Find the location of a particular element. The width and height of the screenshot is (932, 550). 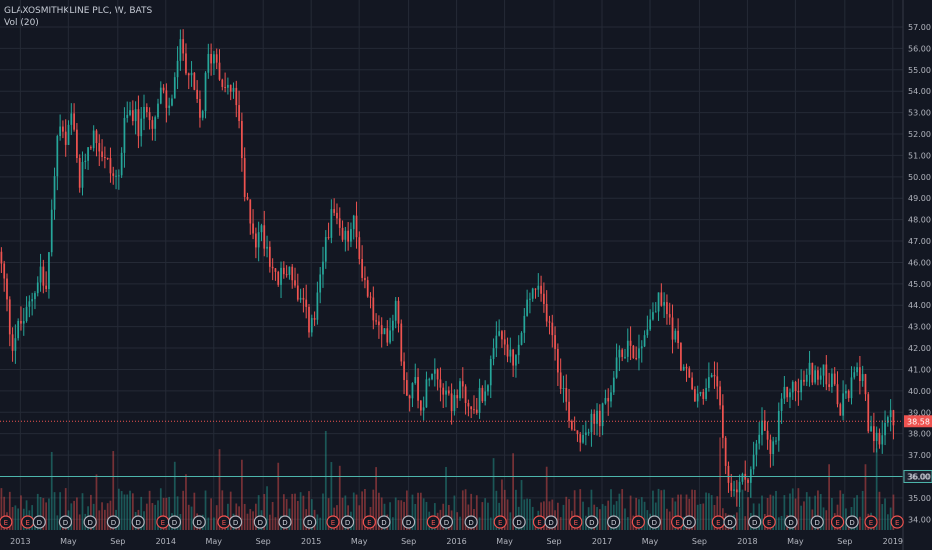

support-tag is located at coordinates (917, 476).